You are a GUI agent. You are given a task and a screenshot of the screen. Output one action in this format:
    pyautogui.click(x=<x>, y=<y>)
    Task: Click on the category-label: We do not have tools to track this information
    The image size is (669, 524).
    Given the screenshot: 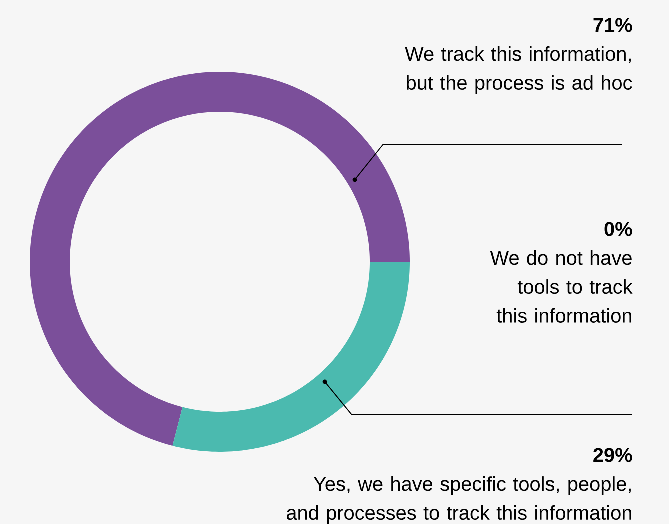 What is the action you would take?
    pyautogui.click(x=561, y=286)
    